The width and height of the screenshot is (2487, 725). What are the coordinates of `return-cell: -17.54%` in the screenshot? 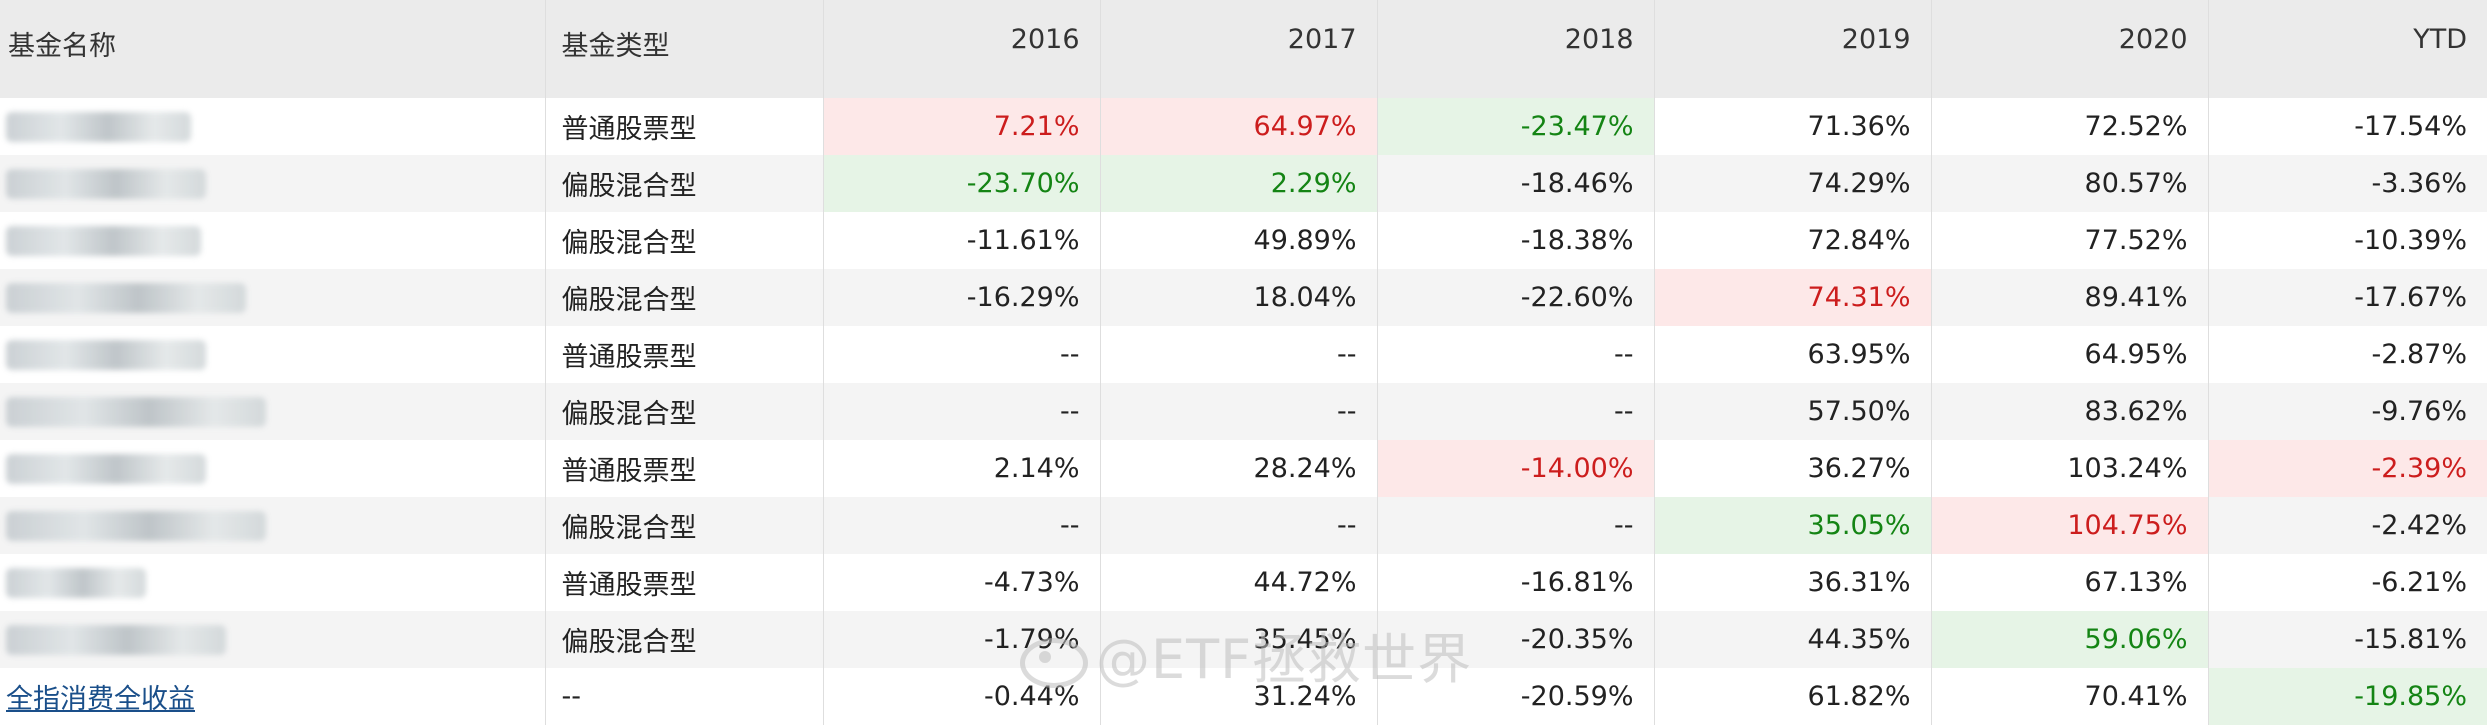 It's located at (2410, 126).